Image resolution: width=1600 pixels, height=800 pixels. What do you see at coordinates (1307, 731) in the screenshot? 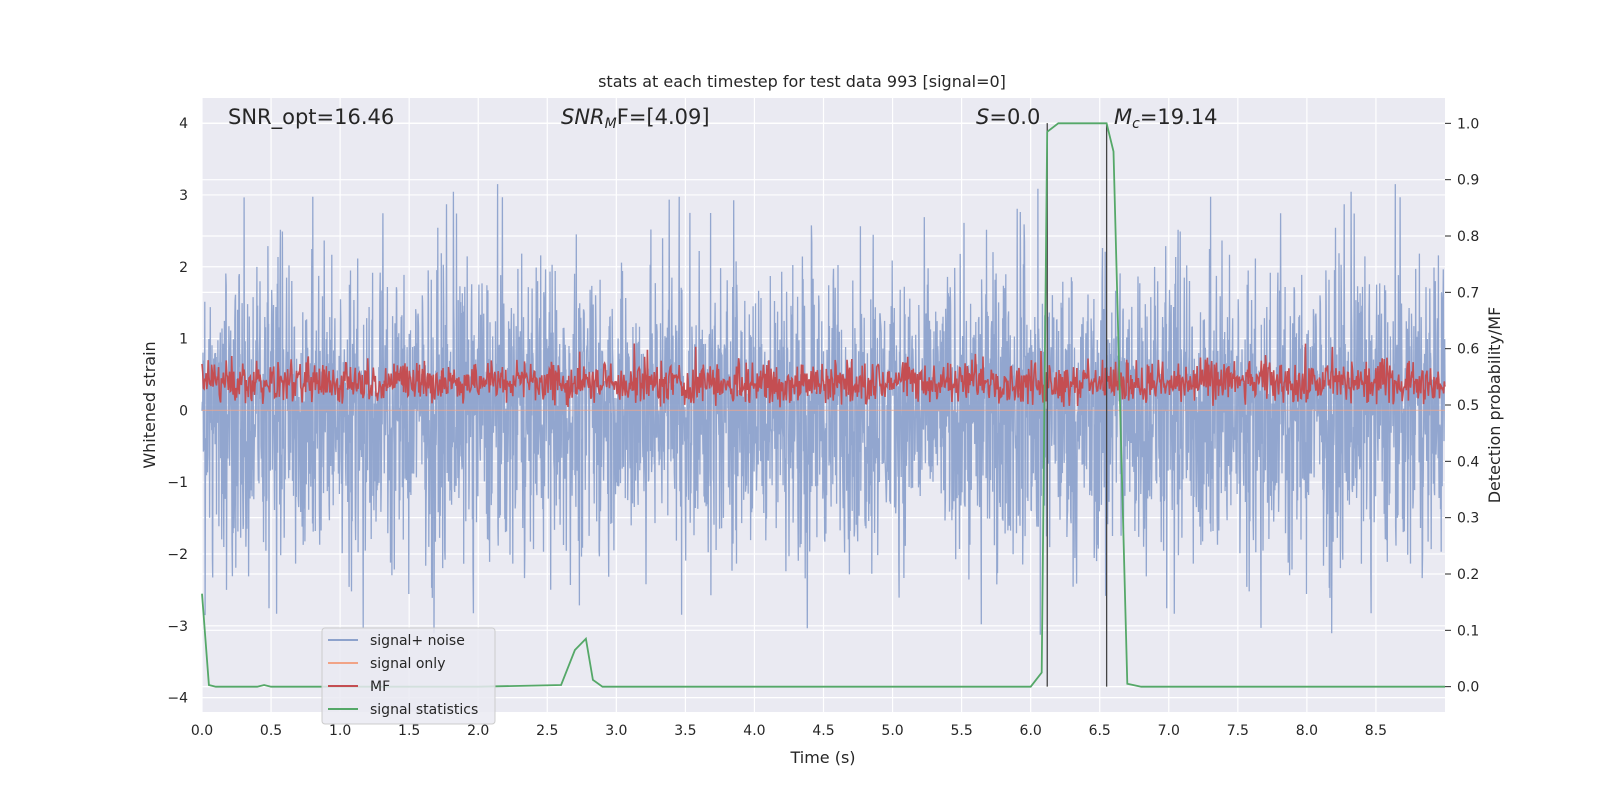
I see `x-tick-16: 8.0` at bounding box center [1307, 731].